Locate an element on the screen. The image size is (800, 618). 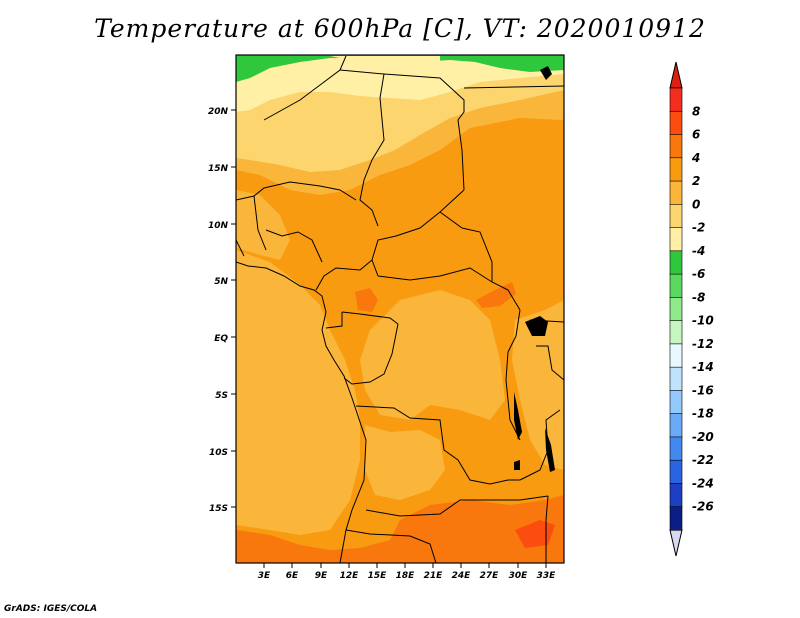
band-4-to-6-south is located at coordinates (400, 529).